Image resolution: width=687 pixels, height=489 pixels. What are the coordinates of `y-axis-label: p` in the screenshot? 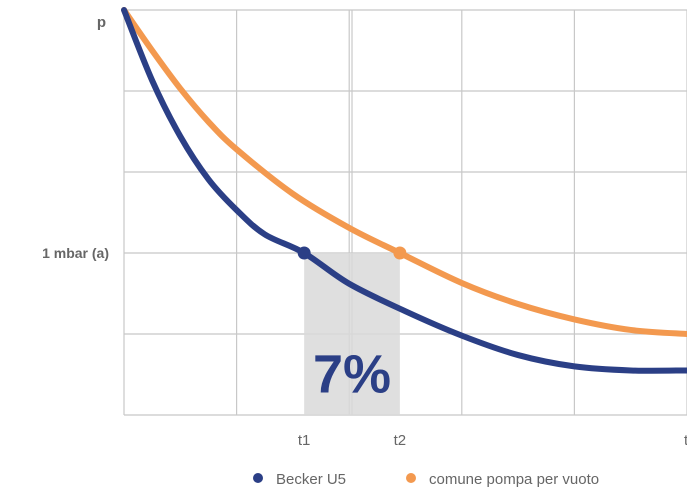 It's located at (101, 22).